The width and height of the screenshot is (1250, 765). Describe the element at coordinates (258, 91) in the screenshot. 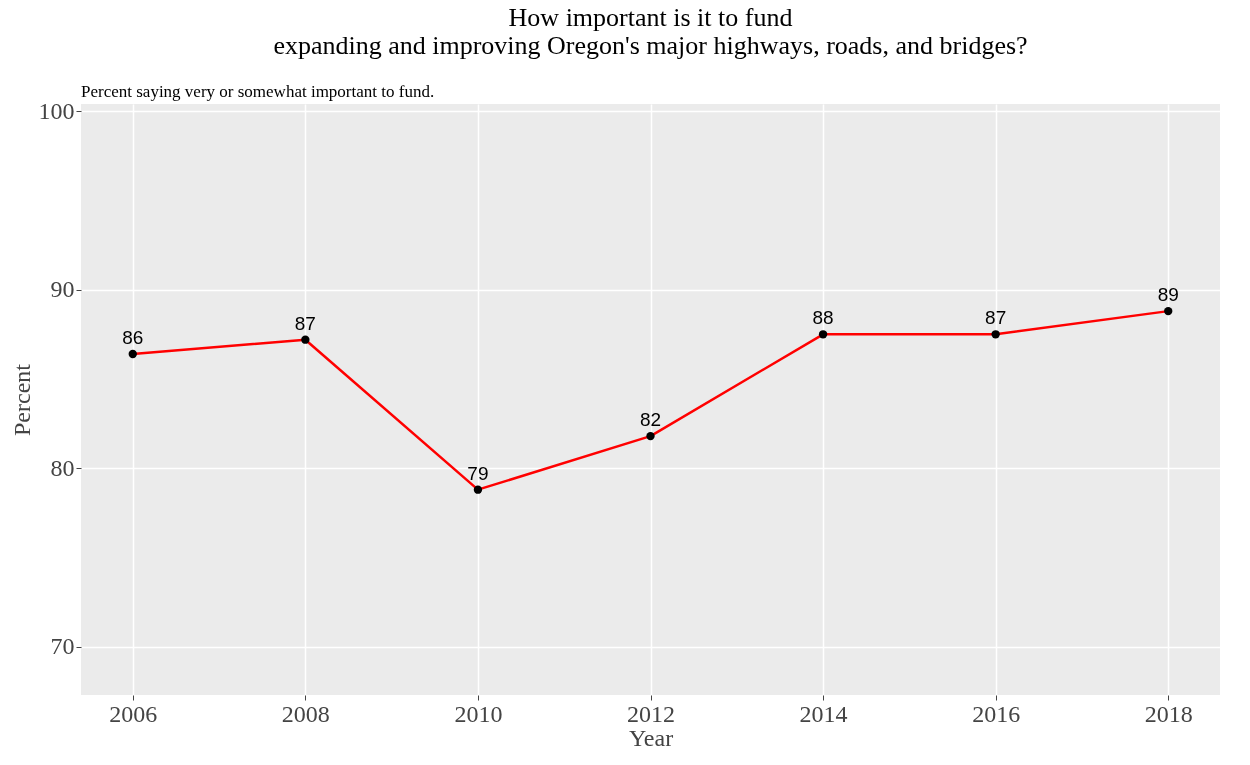

I see `chart-subtitle: Percent saying very or somewhat important to fund.` at that location.